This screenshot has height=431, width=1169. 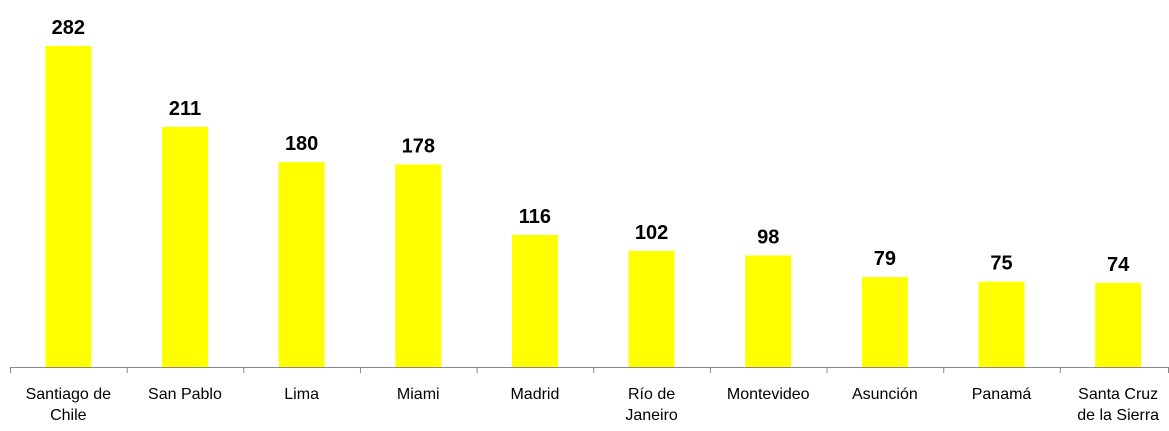 I want to click on x-tick-label: Santiago de Chile, so click(x=68, y=405).